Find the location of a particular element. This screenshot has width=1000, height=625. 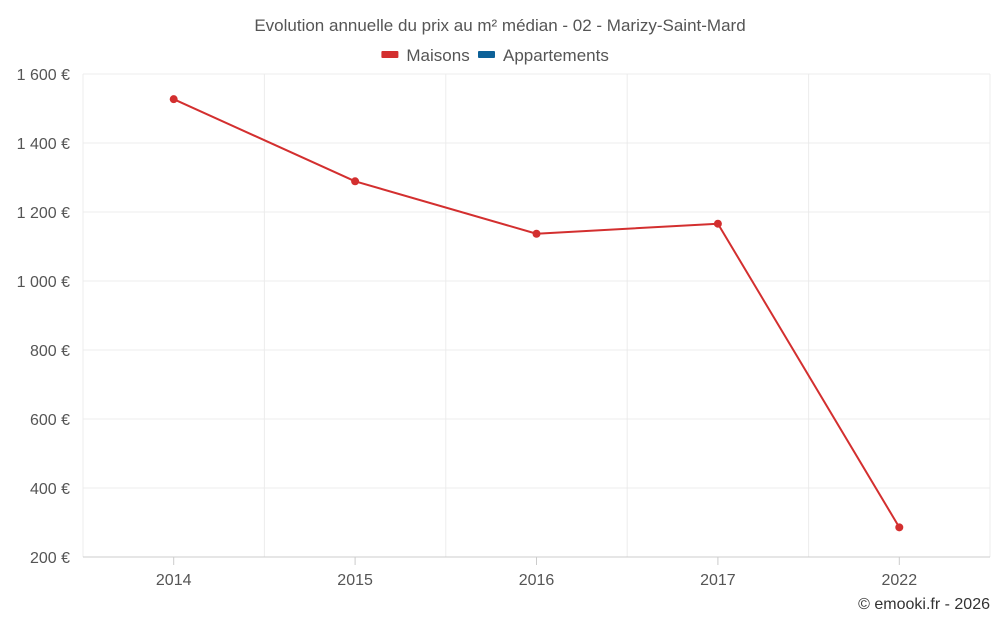

y-tick-label: 200 € is located at coordinates (50, 558).